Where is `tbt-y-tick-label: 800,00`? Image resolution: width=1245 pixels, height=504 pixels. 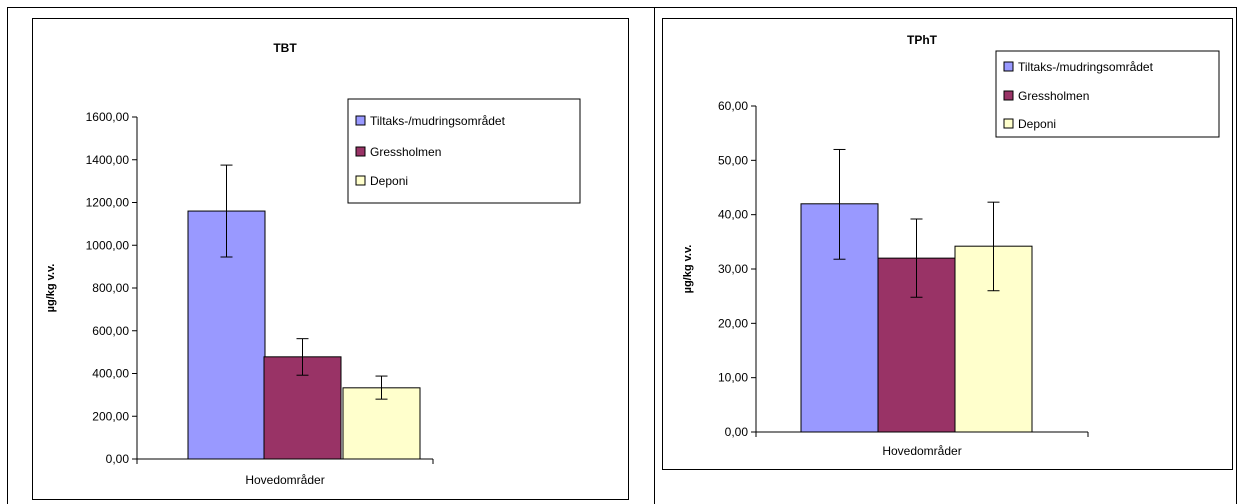 tbt-y-tick-label: 800,00 is located at coordinates (110, 288).